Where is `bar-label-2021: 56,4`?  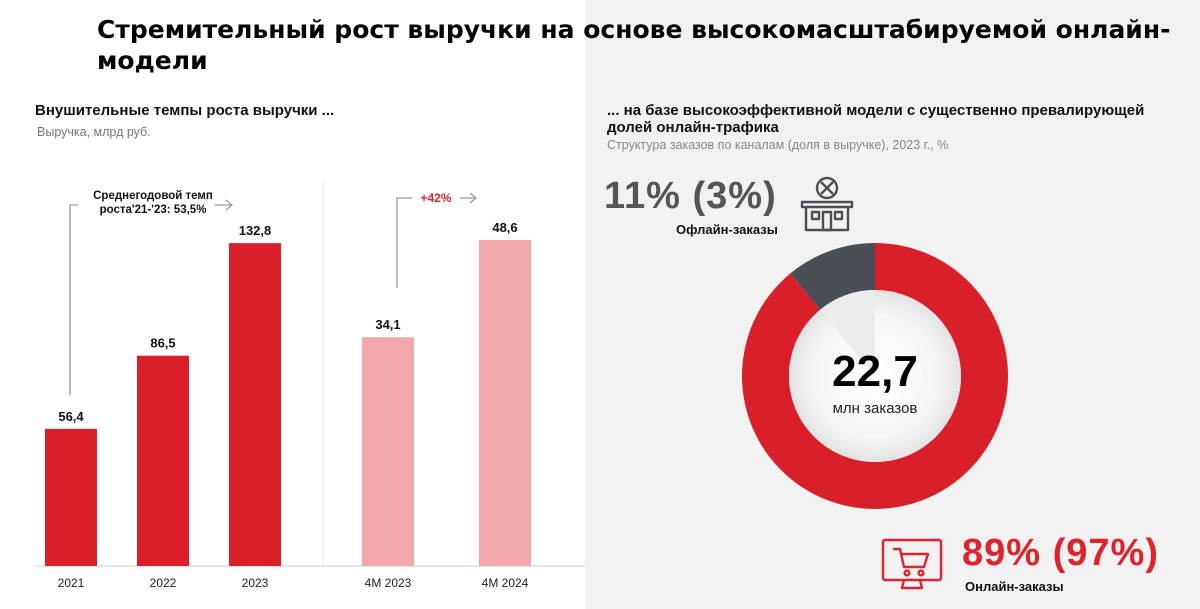 bar-label-2021: 56,4 is located at coordinates (71, 416).